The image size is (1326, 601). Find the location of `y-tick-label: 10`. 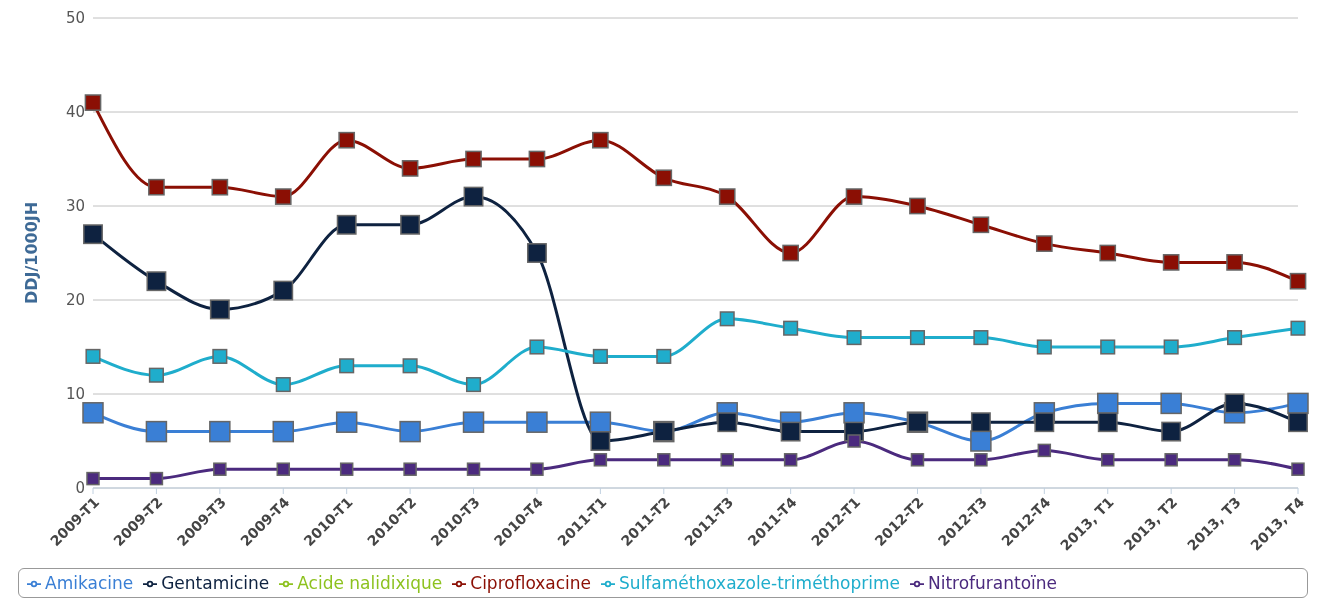

y-tick-label: 10 is located at coordinates (75, 394).